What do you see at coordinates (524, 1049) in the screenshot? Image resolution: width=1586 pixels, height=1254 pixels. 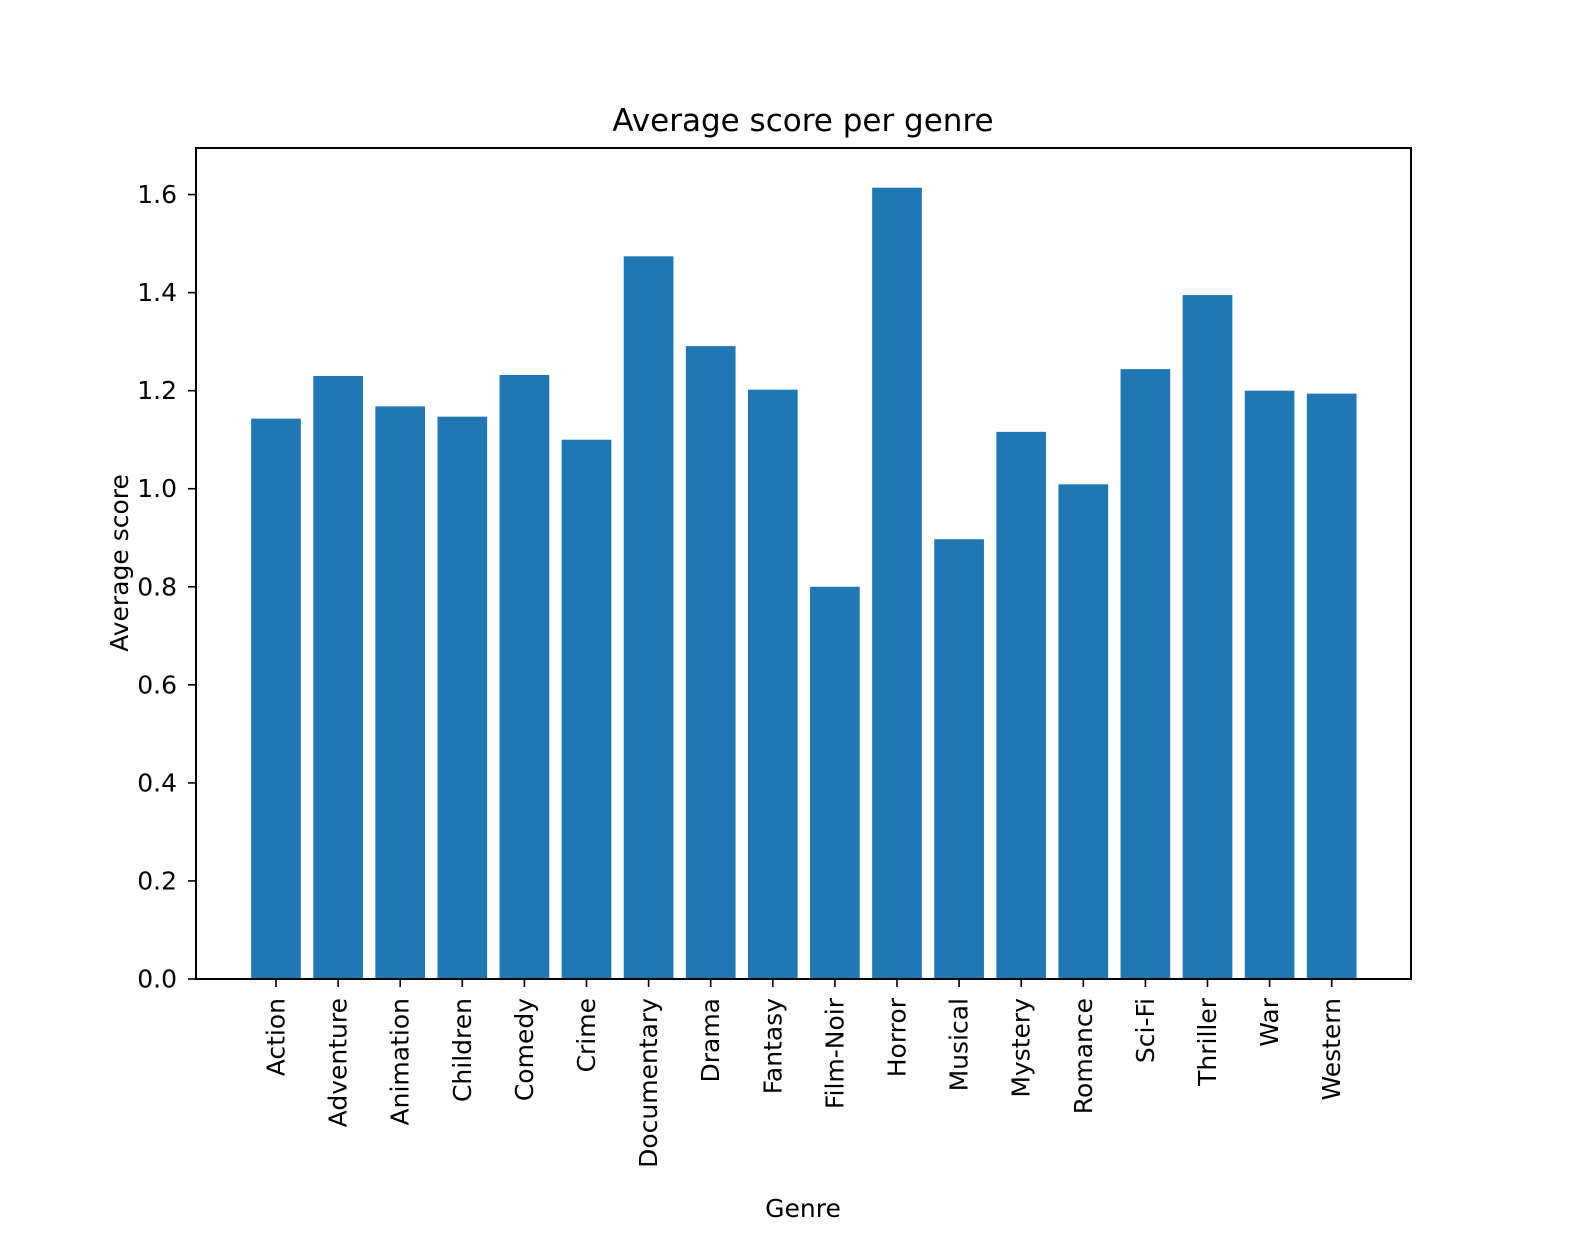 I see `x-tick-label: Comedy` at bounding box center [524, 1049].